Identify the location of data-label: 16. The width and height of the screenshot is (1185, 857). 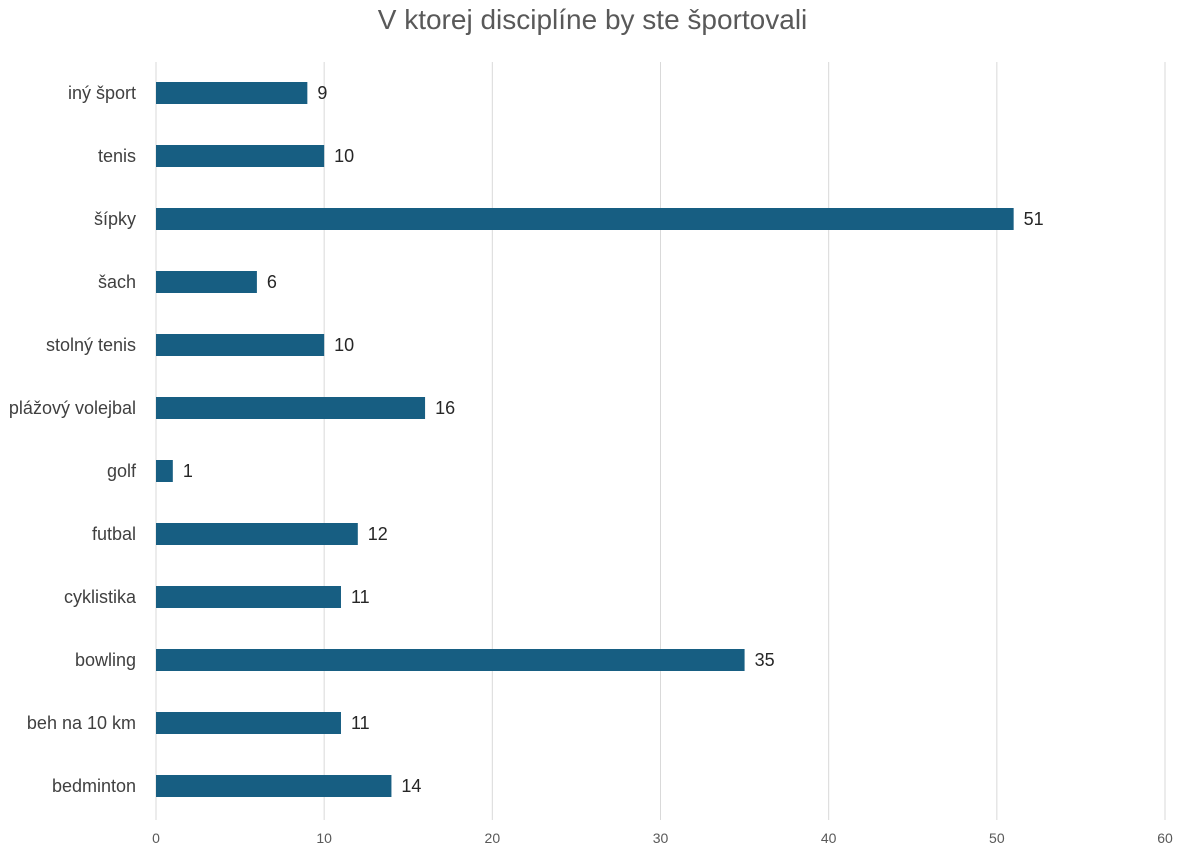
(445, 408).